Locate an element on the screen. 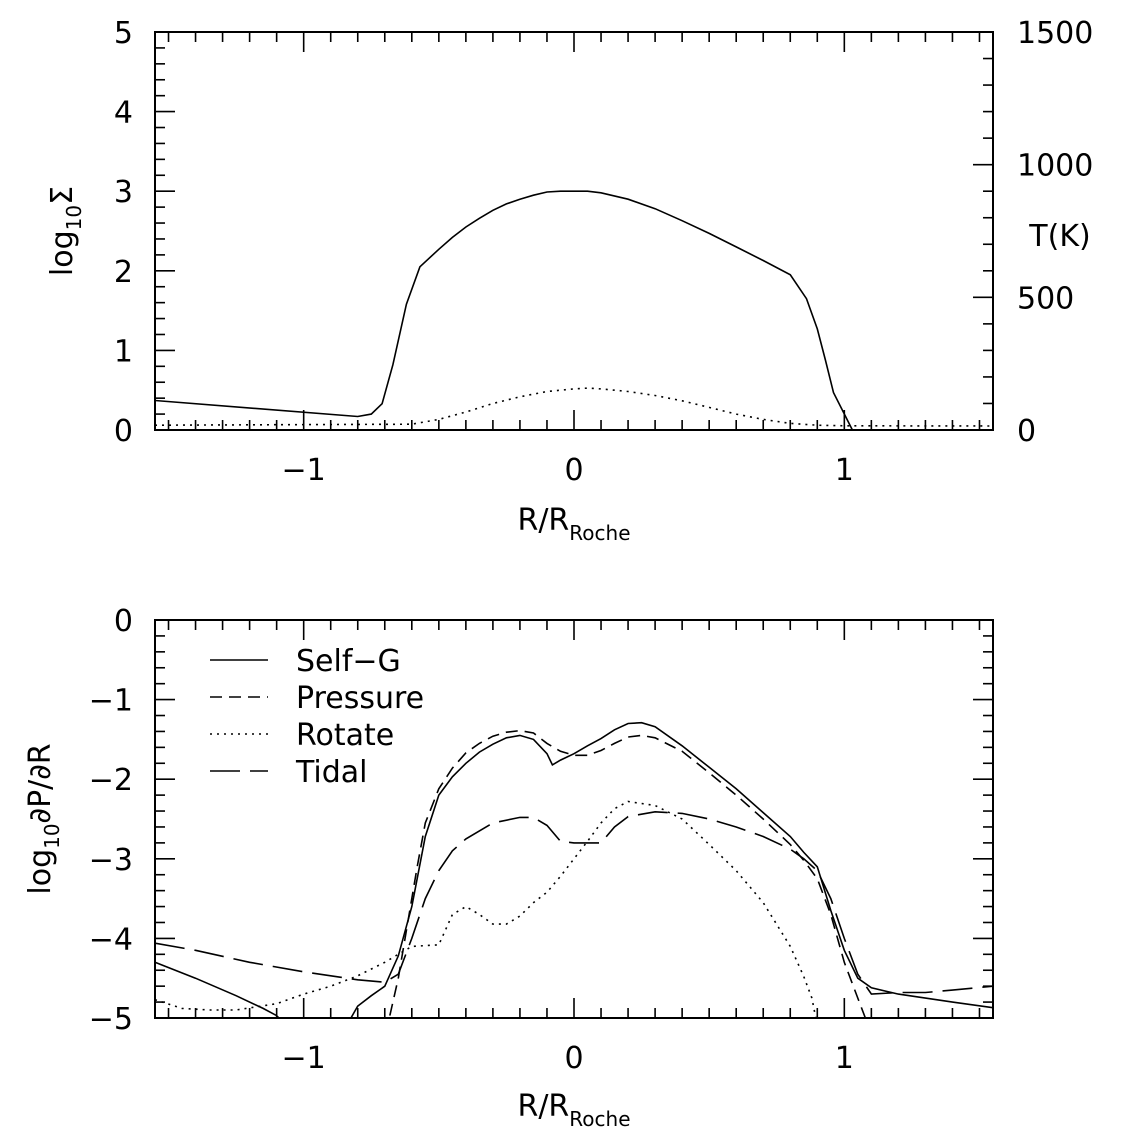 This screenshot has height=1146, width=1132. y-tick-label: 1 is located at coordinates (123, 351).